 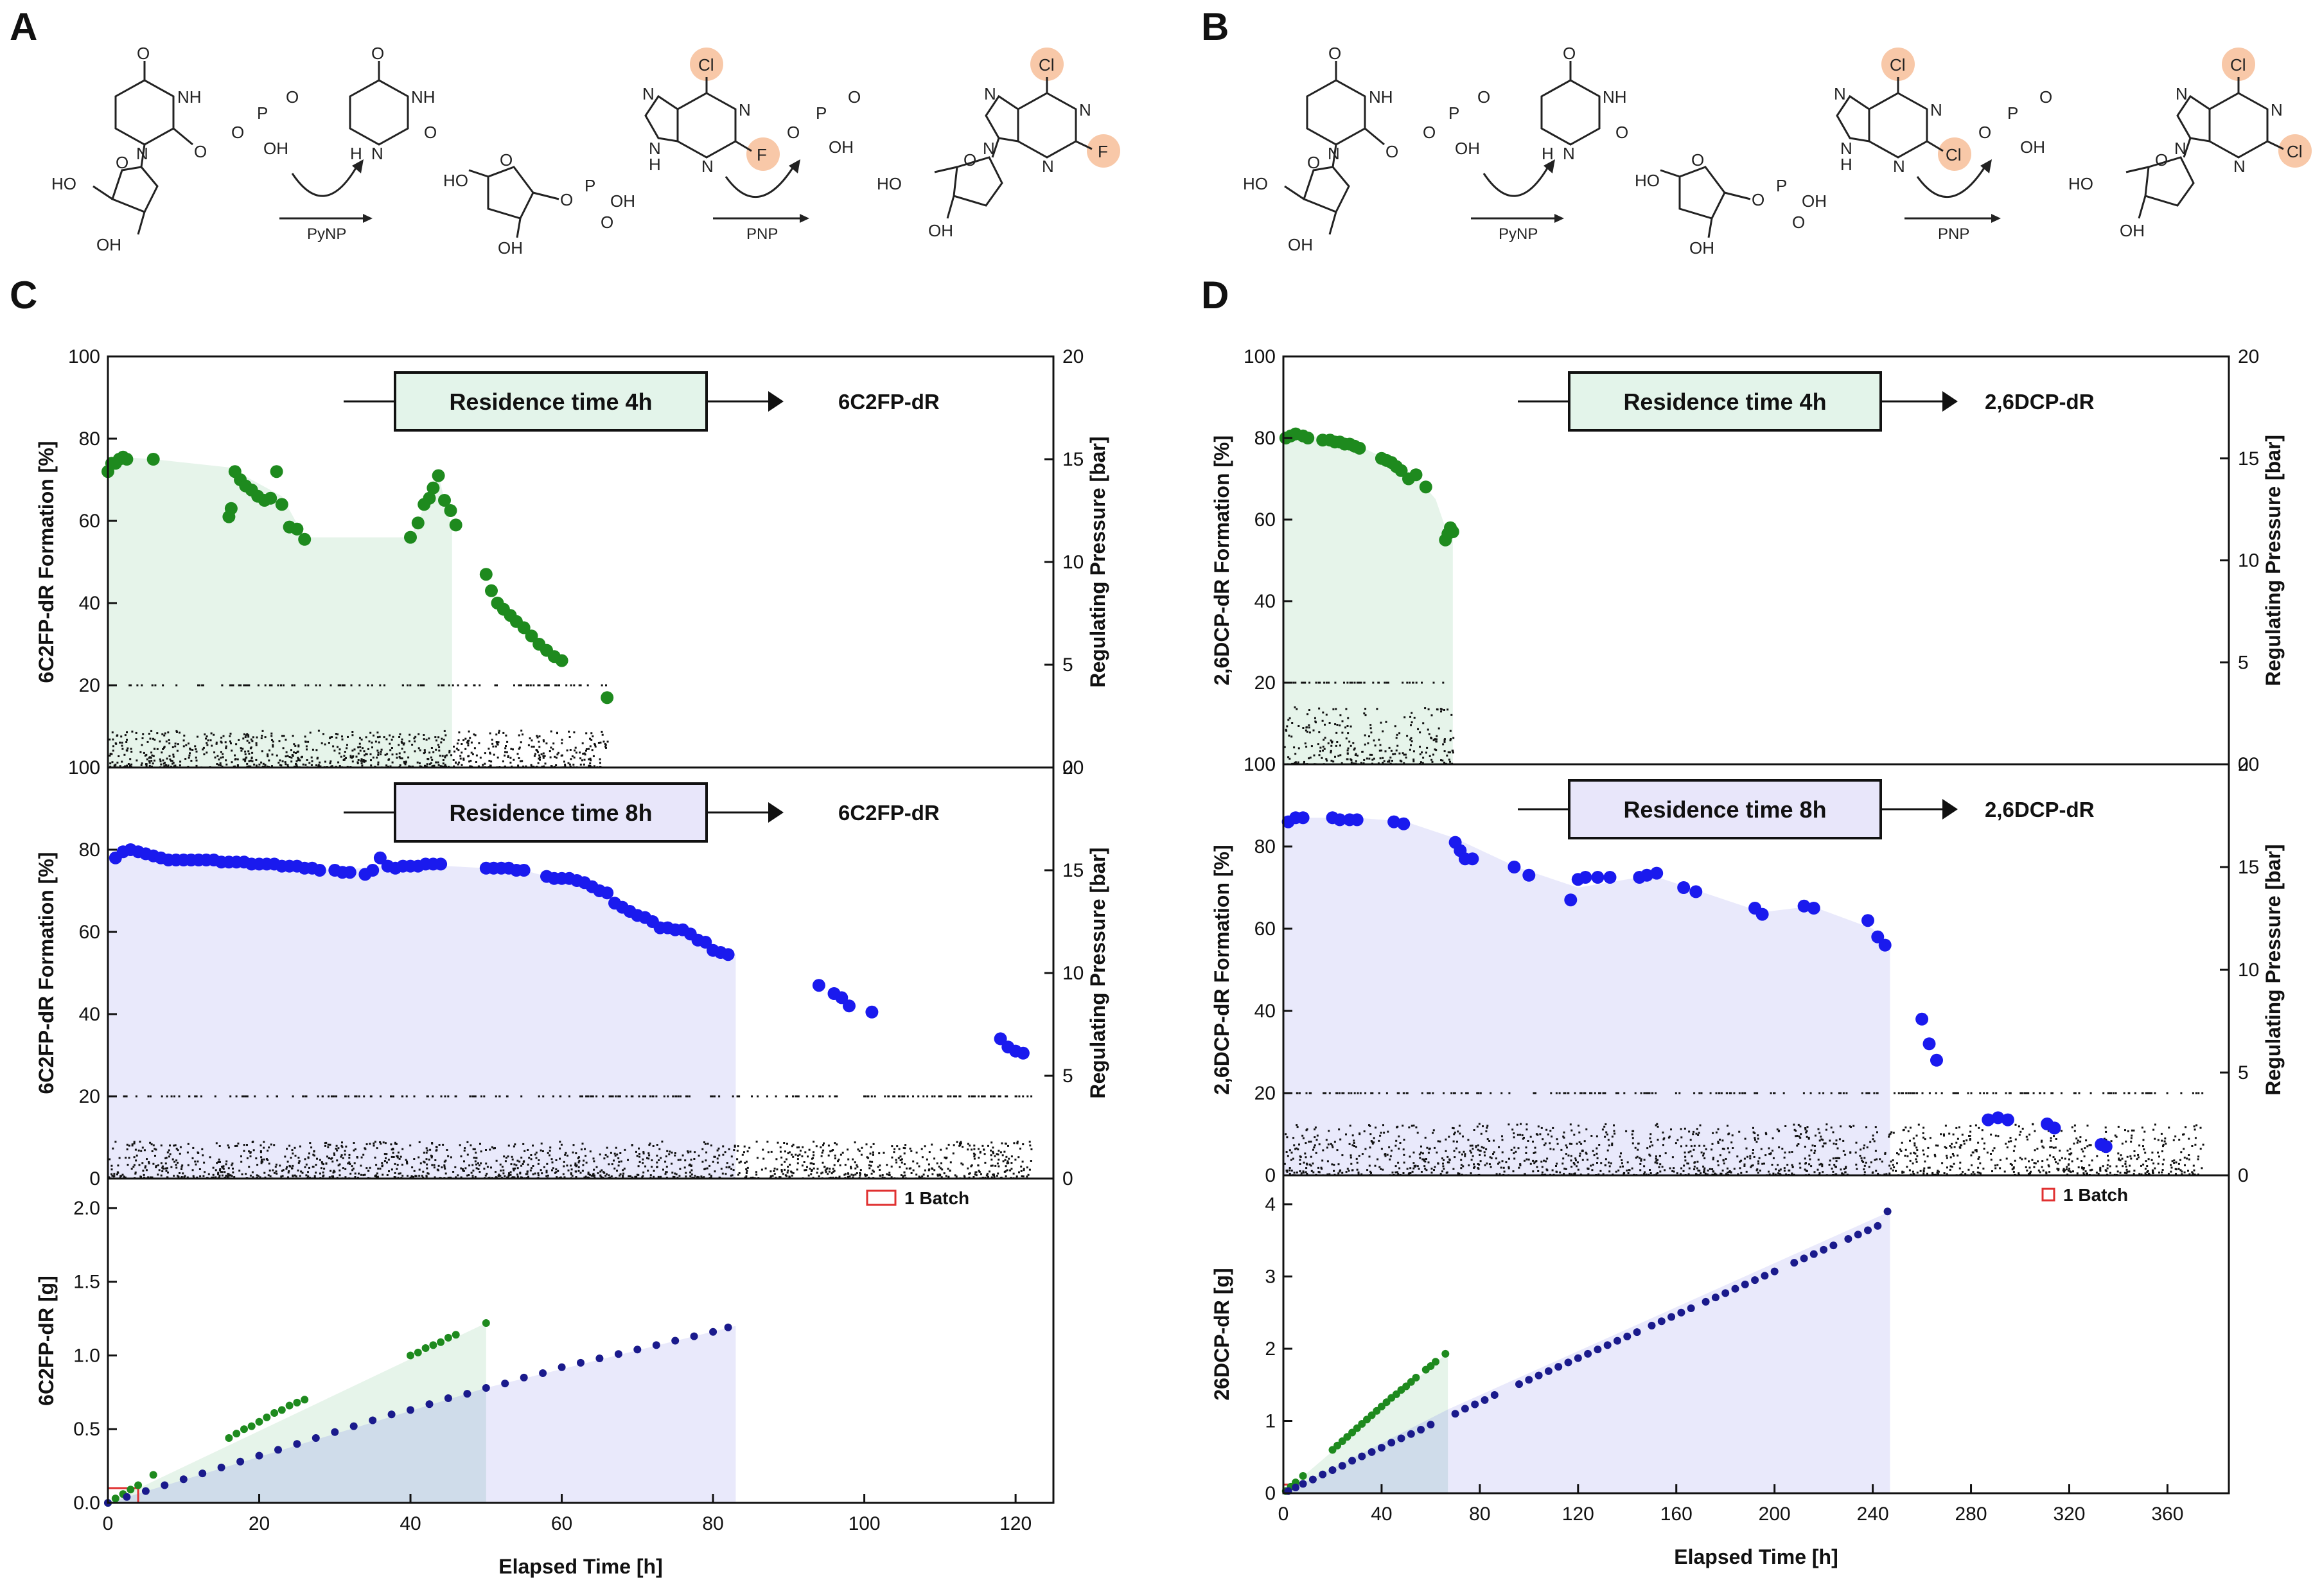 I want to click on halo-cl, so click(x=706, y=64).